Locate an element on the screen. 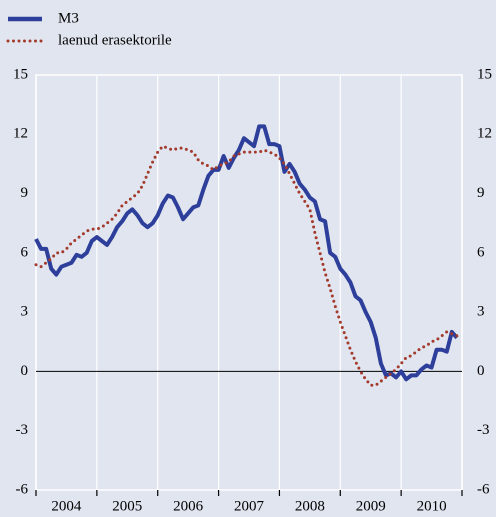 The image size is (496, 517). y2-tick-label: -6 is located at coordinates (483, 489).